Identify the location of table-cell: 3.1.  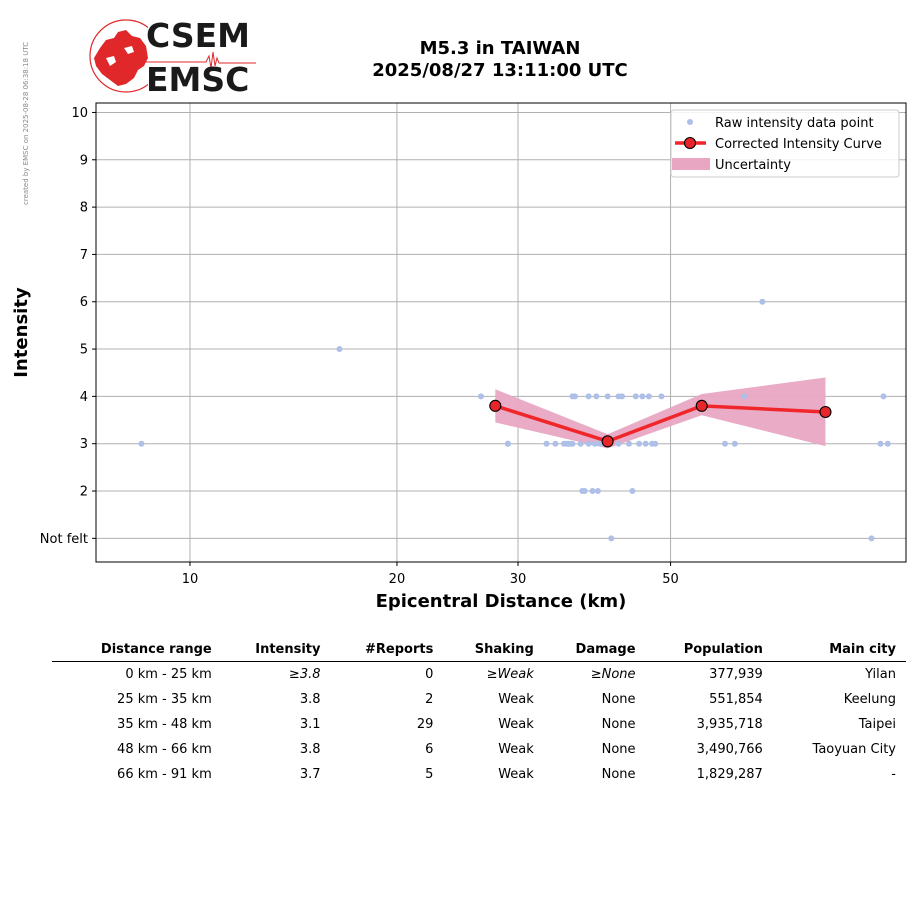
(310, 724).